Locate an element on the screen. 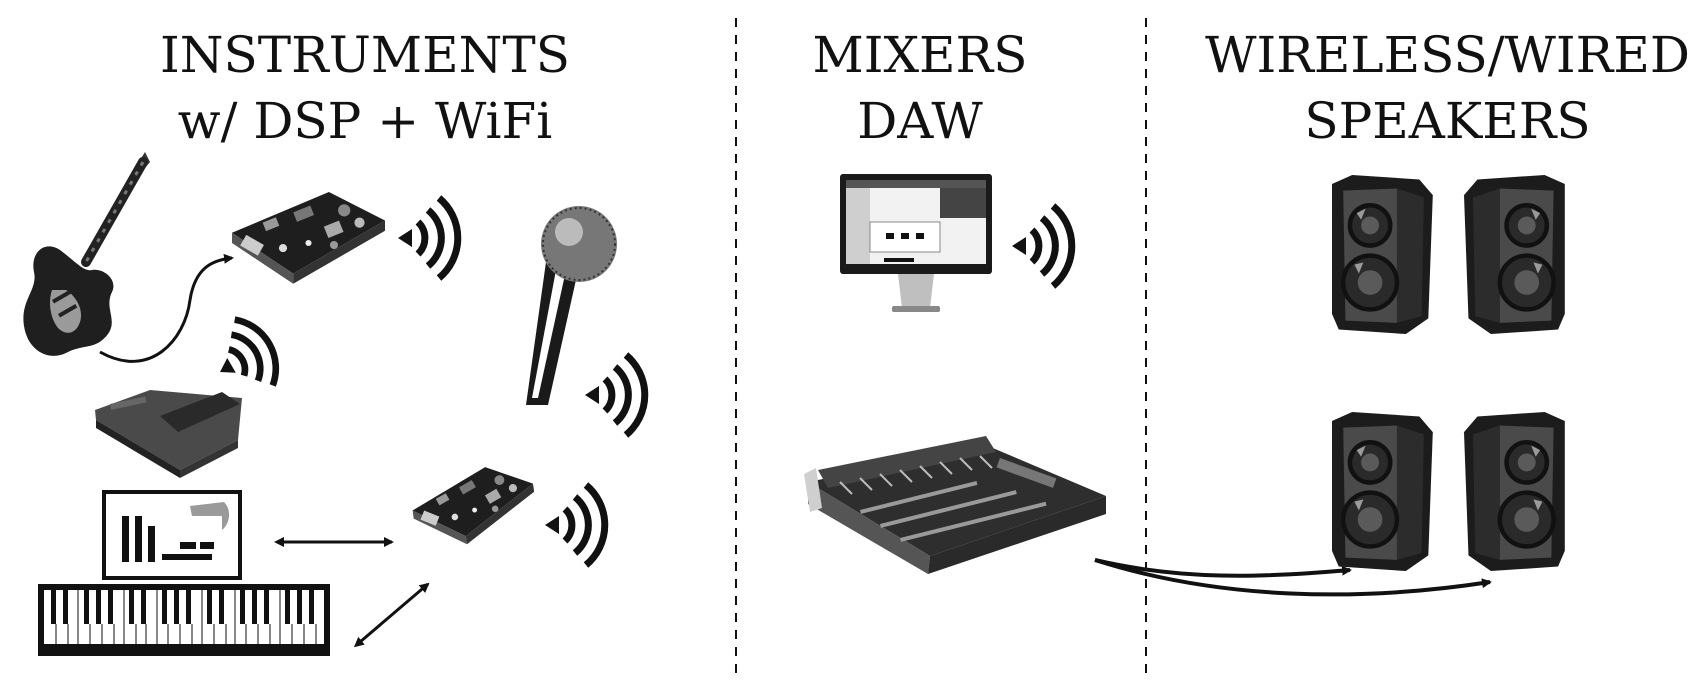 The width and height of the screenshot is (1705, 681). mixers-heading-line2: DAW is located at coordinates (920, 121).